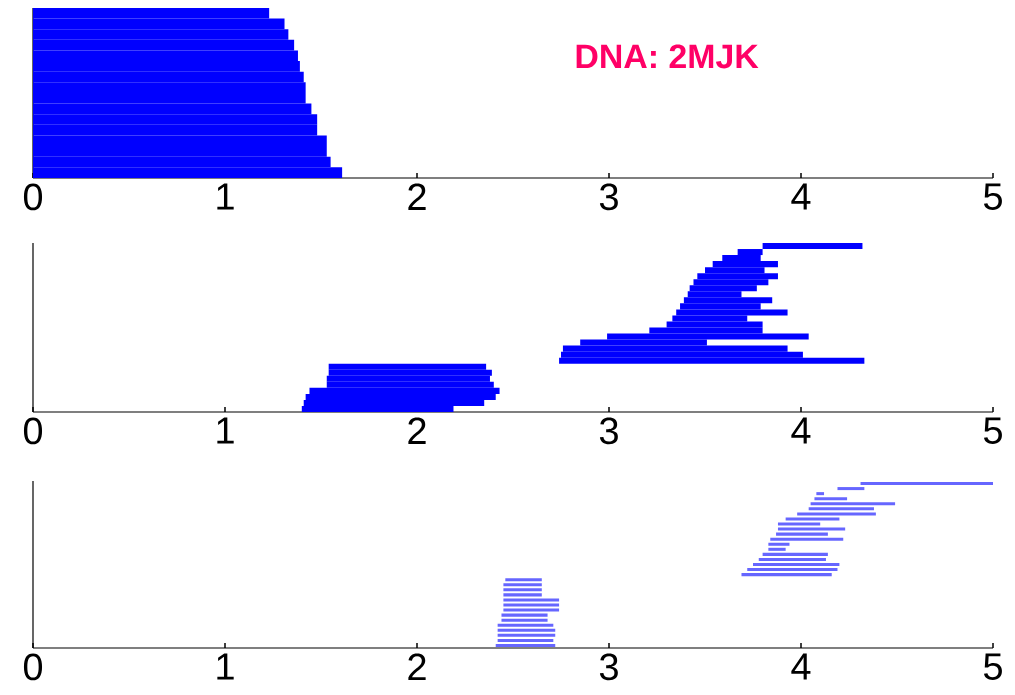 This screenshot has width=1015, height=695. I want to click on text: DNA: 2MJK, so click(667, 56).